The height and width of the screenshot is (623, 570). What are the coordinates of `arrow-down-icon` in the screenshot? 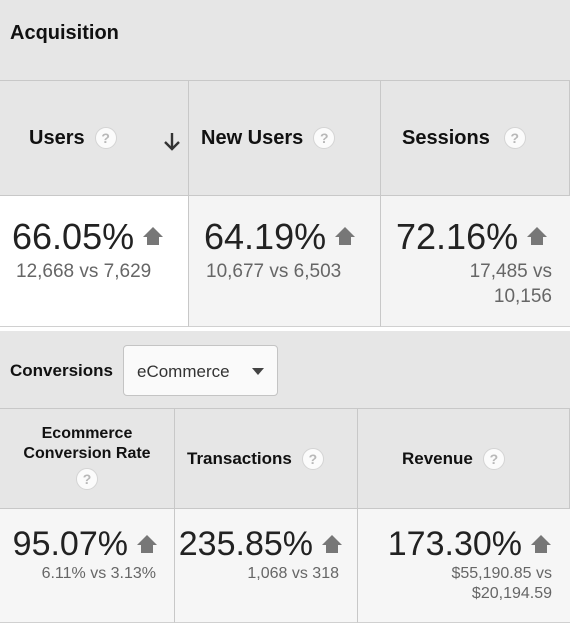 It's located at (172, 142).